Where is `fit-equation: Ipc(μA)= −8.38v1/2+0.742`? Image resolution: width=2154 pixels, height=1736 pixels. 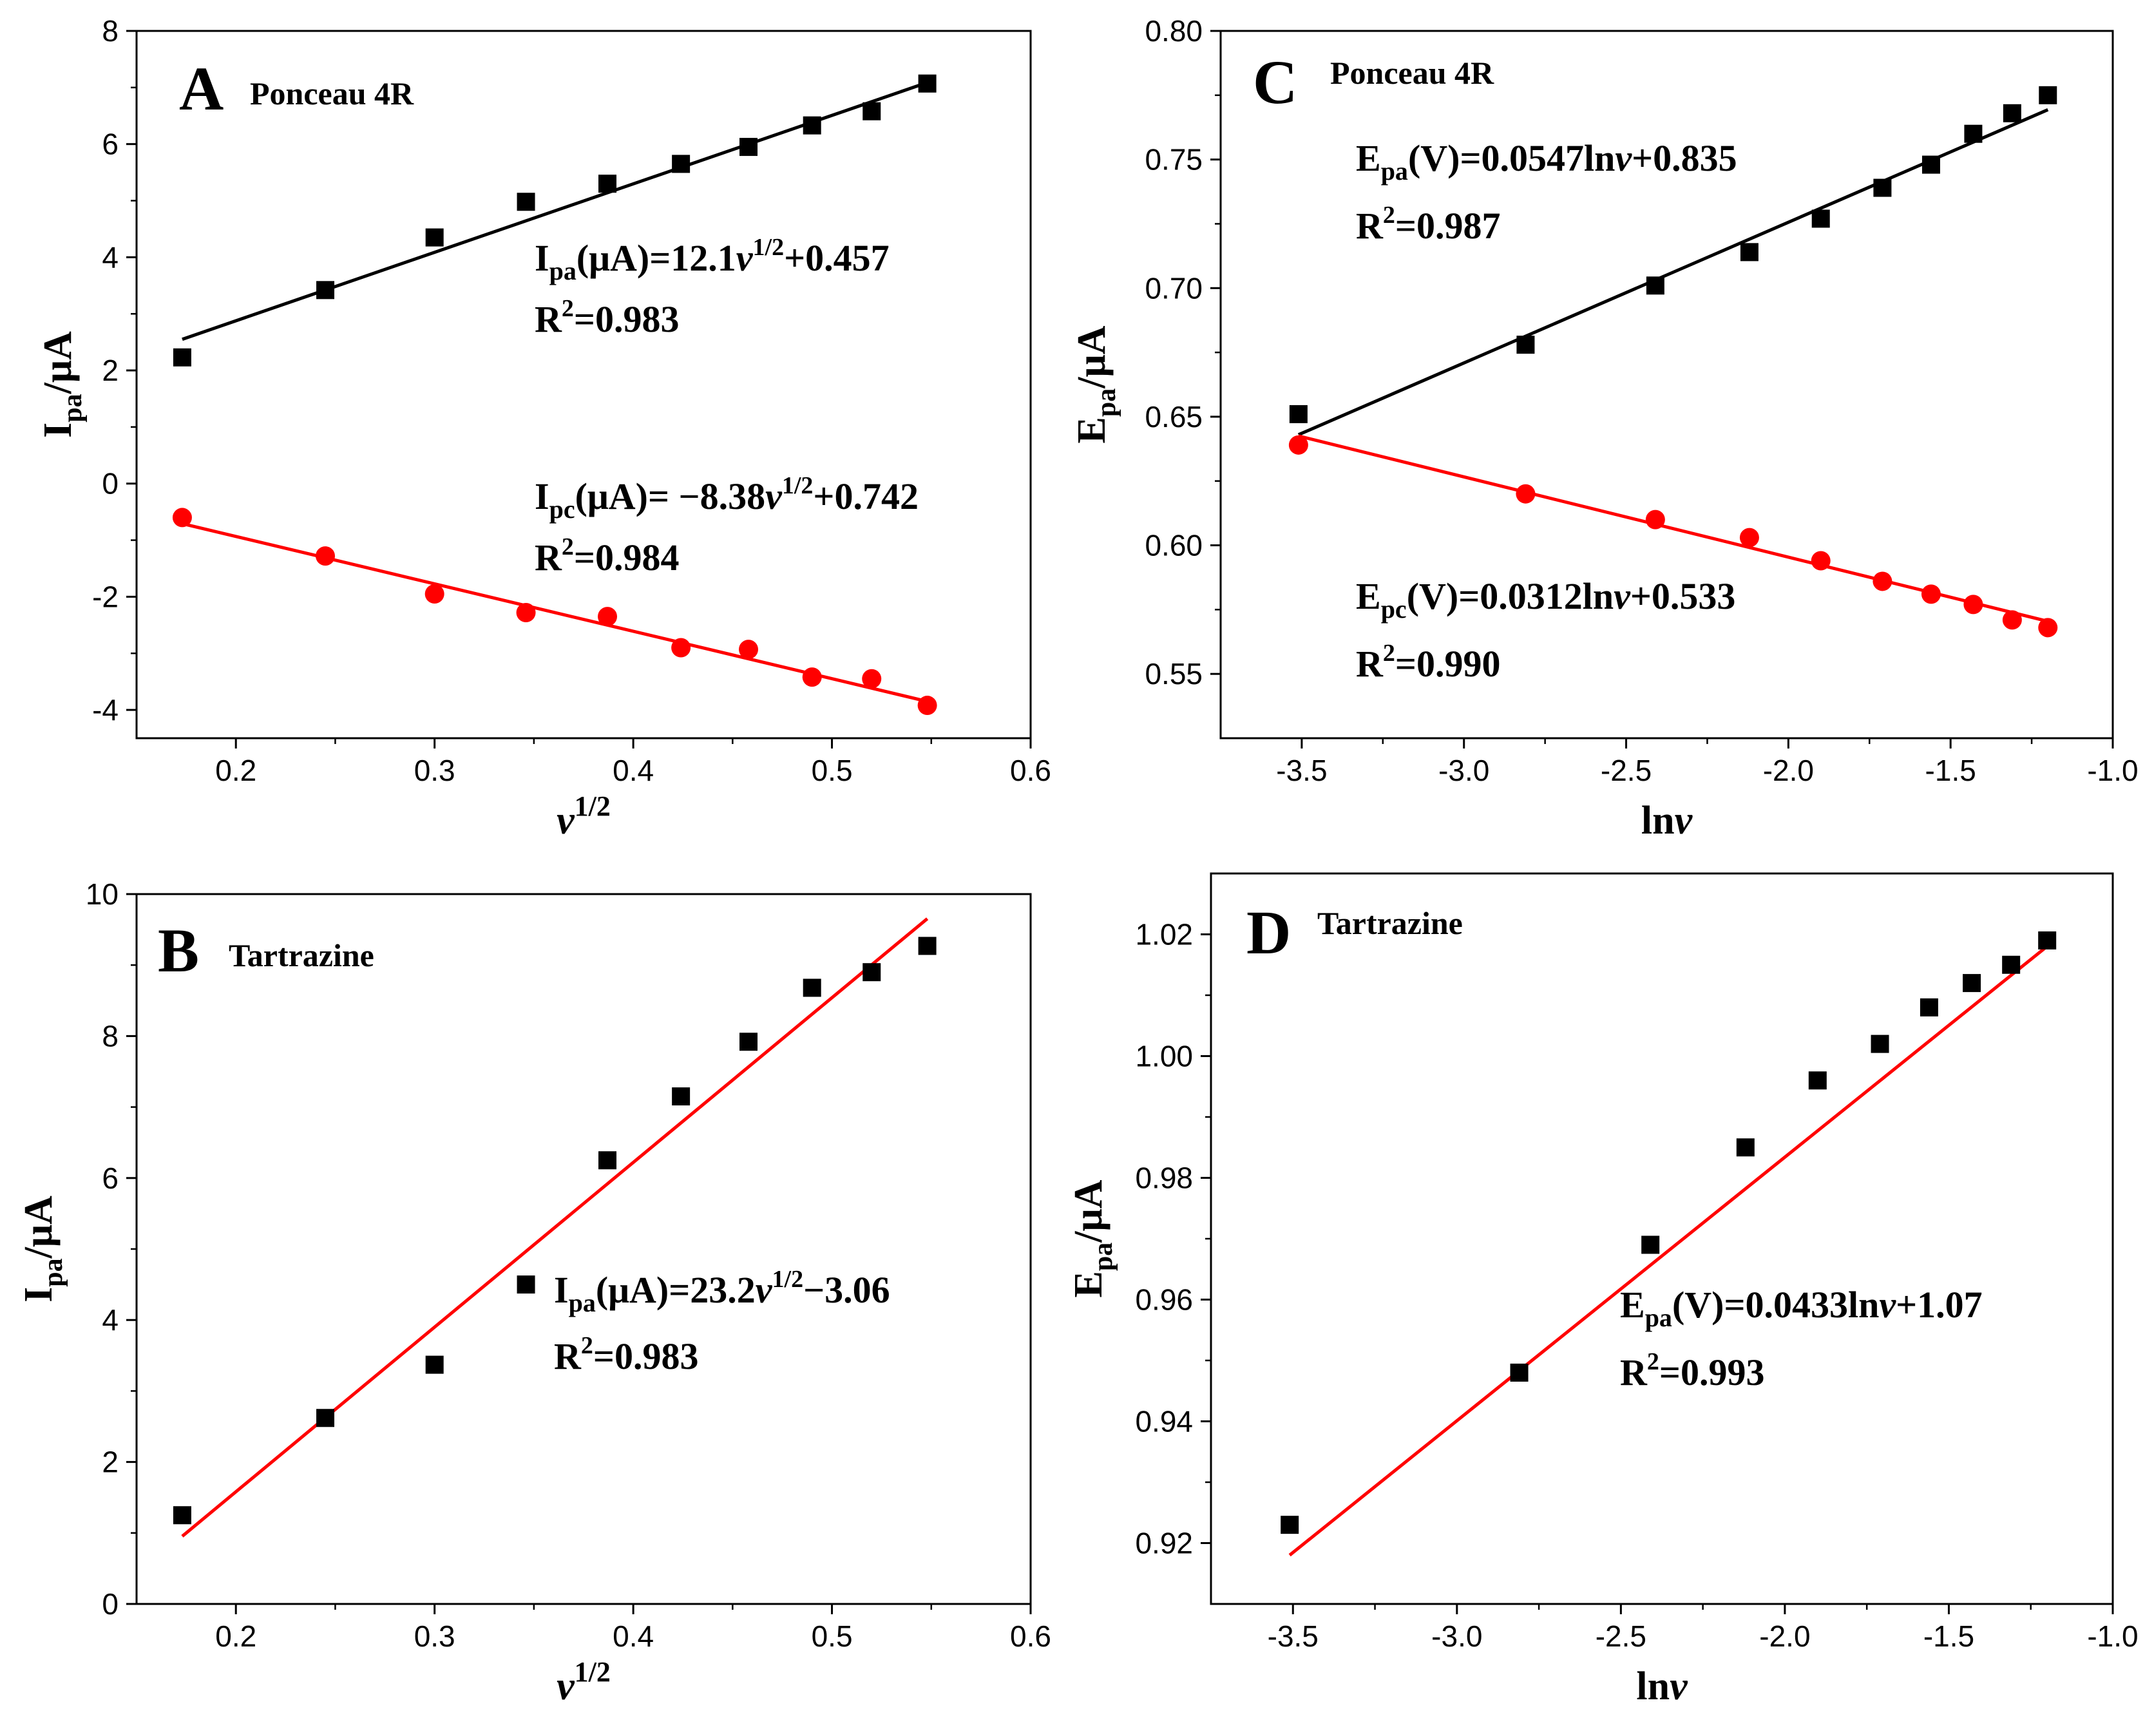
fit-equation: Ipc(μA)= −8.38v1/2+0.742 is located at coordinates (727, 498).